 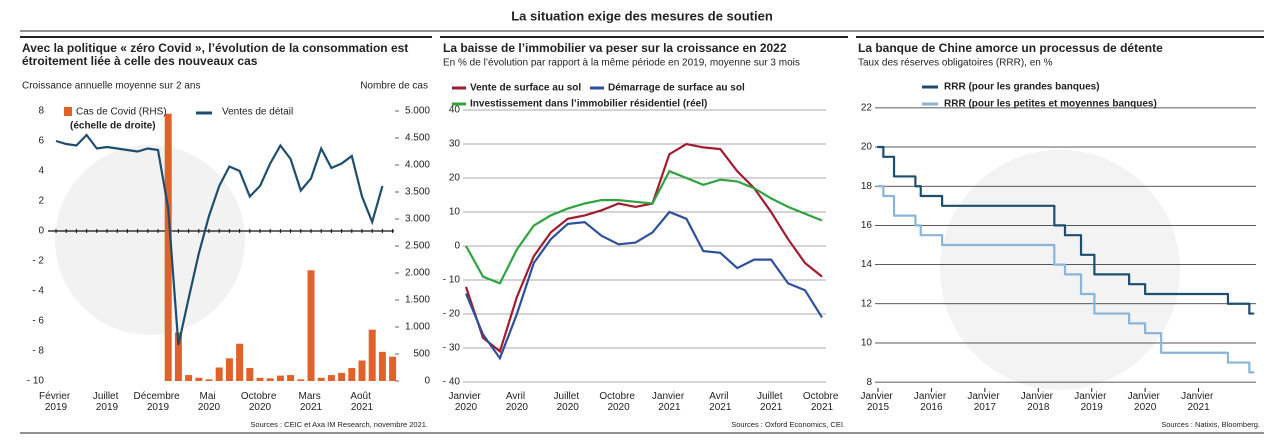 I want to click on y2-tick-label: 500, so click(x=421, y=354).